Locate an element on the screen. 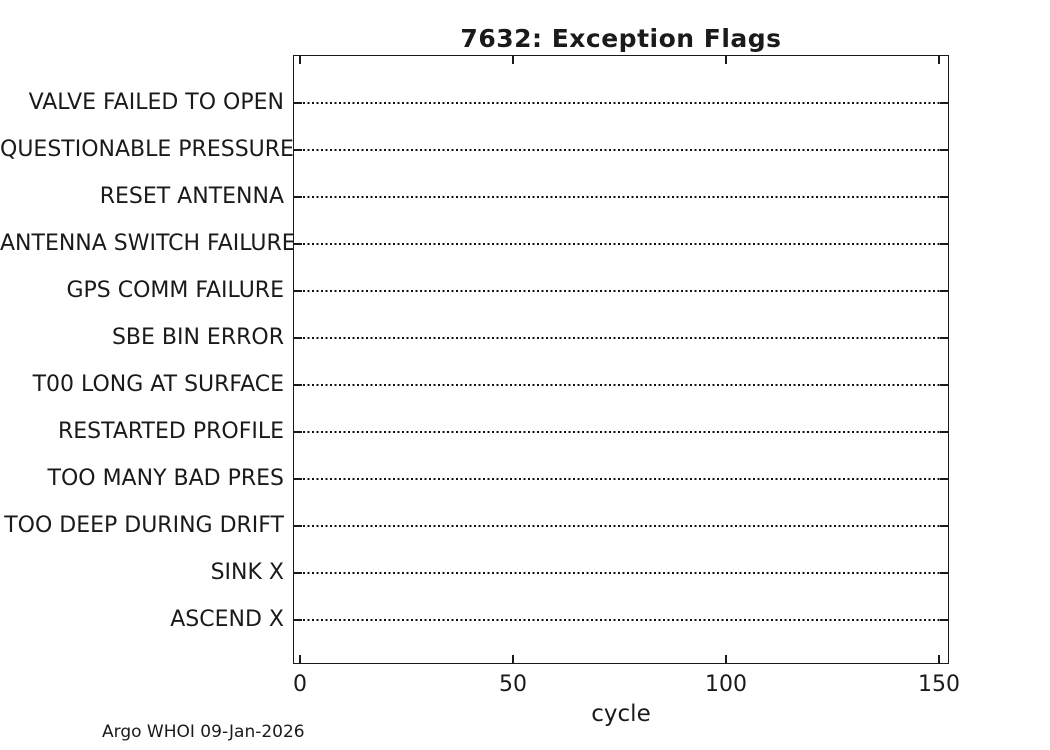 This screenshot has width=1050, height=750. y-tick-label: SBE BIN ERROR is located at coordinates (197, 337).